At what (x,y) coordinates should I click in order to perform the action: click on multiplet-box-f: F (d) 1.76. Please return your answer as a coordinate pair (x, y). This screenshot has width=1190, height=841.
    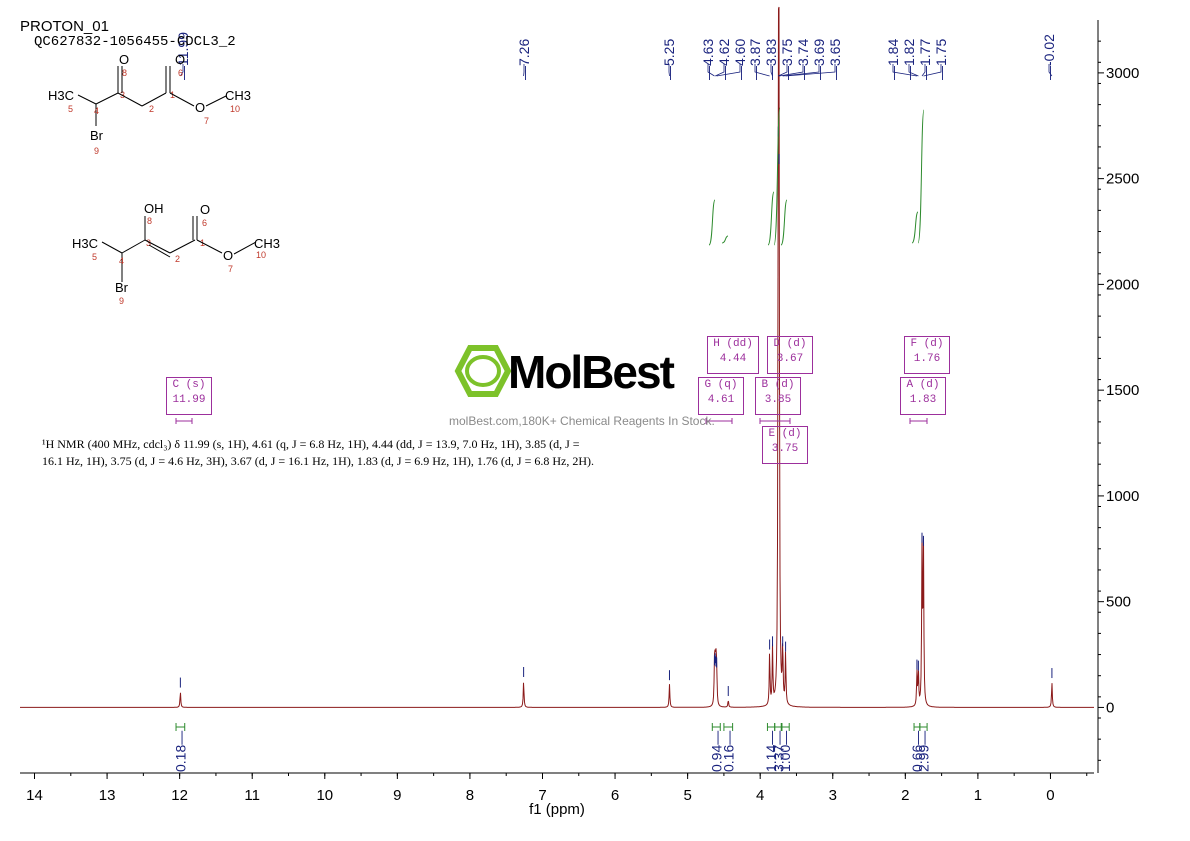
    Looking at the image, I should click on (927, 355).